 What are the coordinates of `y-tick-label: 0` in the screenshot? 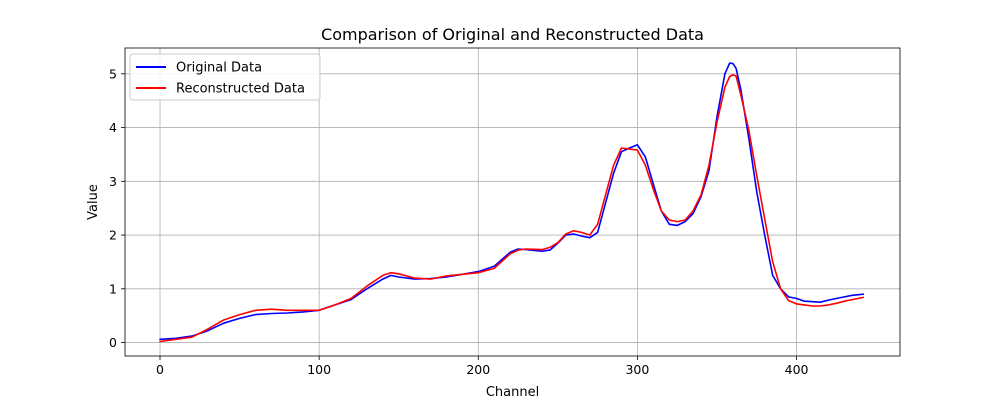 It's located at (113, 342).